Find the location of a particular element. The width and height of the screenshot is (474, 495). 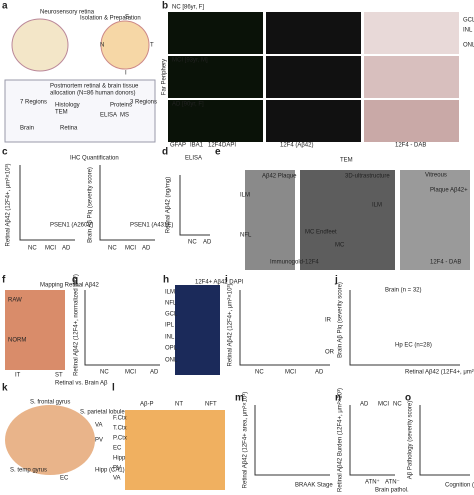

panel-letter: d is located at coordinates (165, 152).